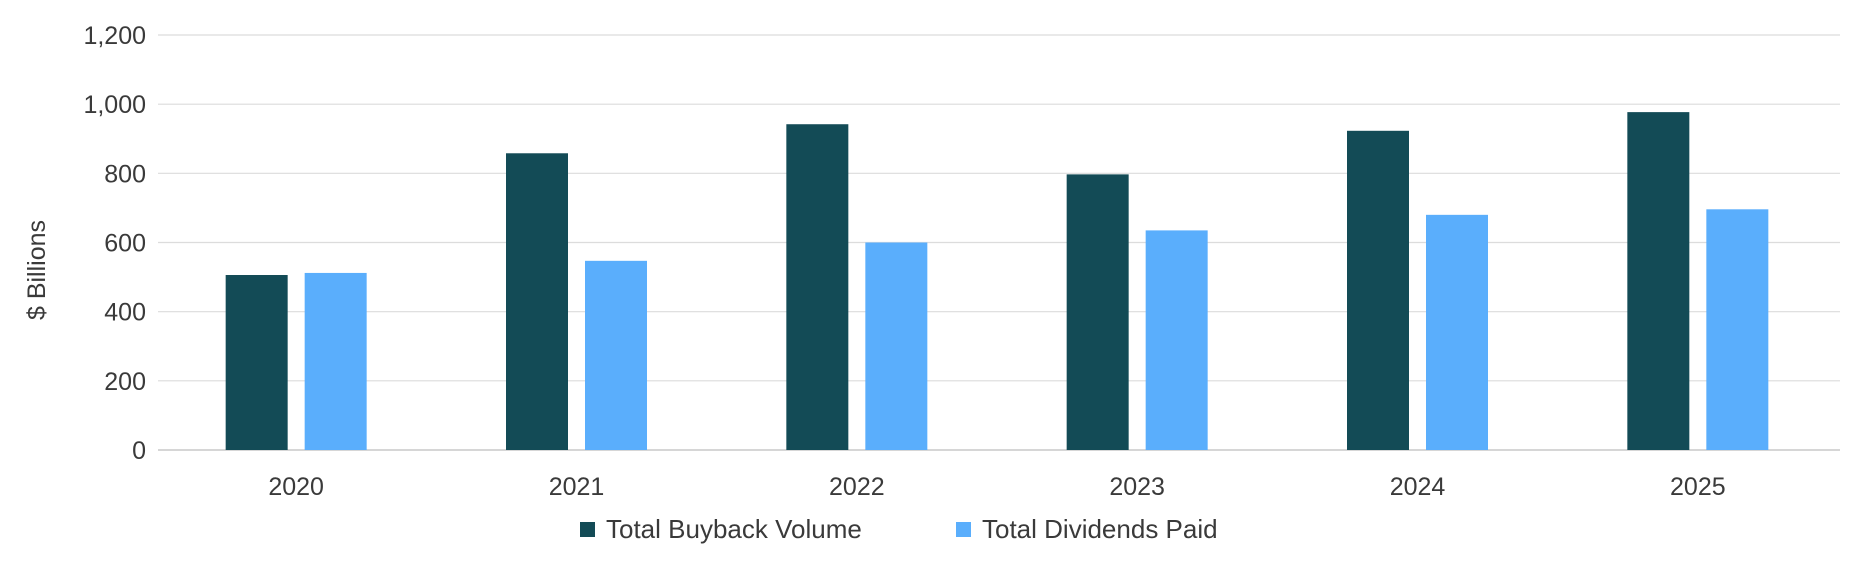 This screenshot has width=1875, height=561. What do you see at coordinates (1137, 487) in the screenshot?
I see `x-tick-label: 2023` at bounding box center [1137, 487].